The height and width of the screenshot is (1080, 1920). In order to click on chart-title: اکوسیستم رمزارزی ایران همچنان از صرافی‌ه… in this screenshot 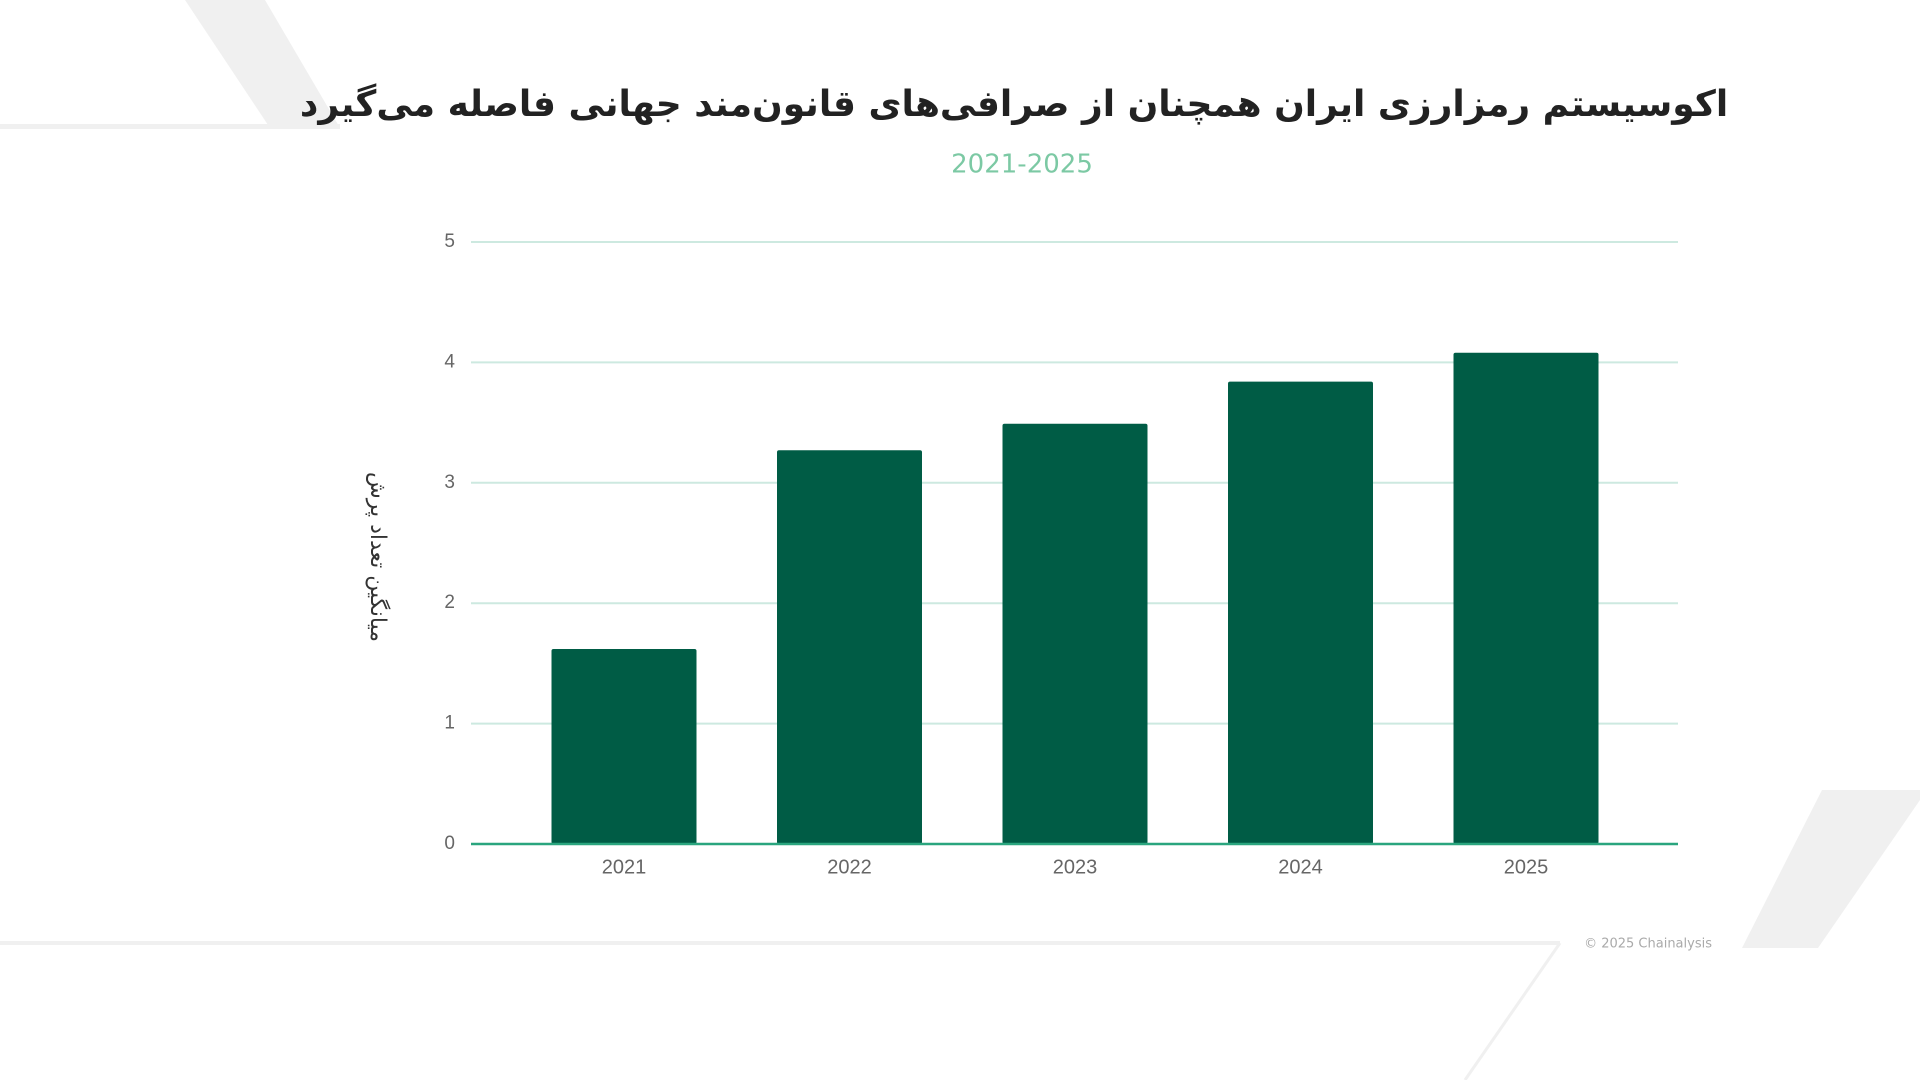, I will do `click(1014, 104)`.